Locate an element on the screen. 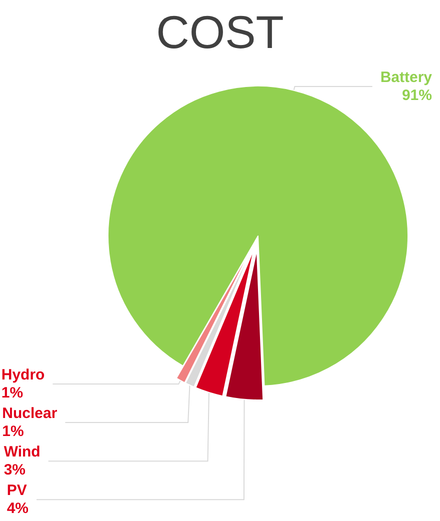 The image size is (440, 521). chart-title: COST is located at coordinates (220, 32).